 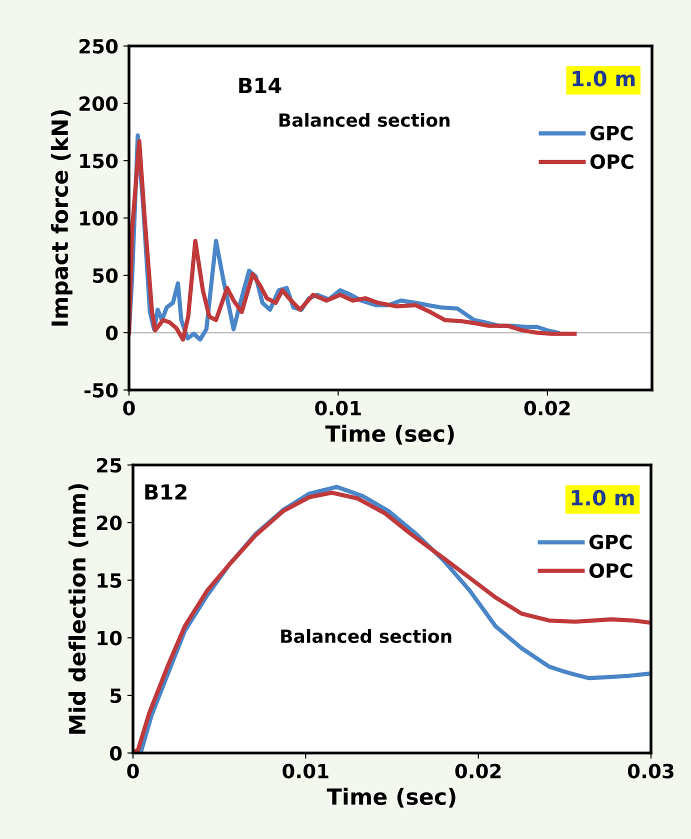 I want to click on y-tick-label: 15, so click(x=110, y=580).